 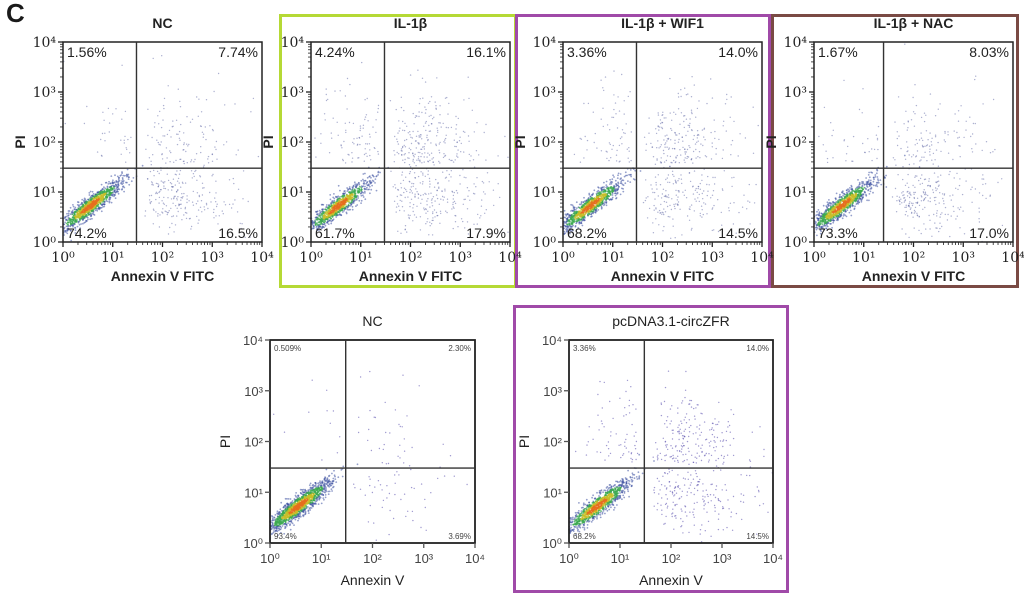 What do you see at coordinates (908, 143) in the screenshot?
I see `scatter-points` at bounding box center [908, 143].